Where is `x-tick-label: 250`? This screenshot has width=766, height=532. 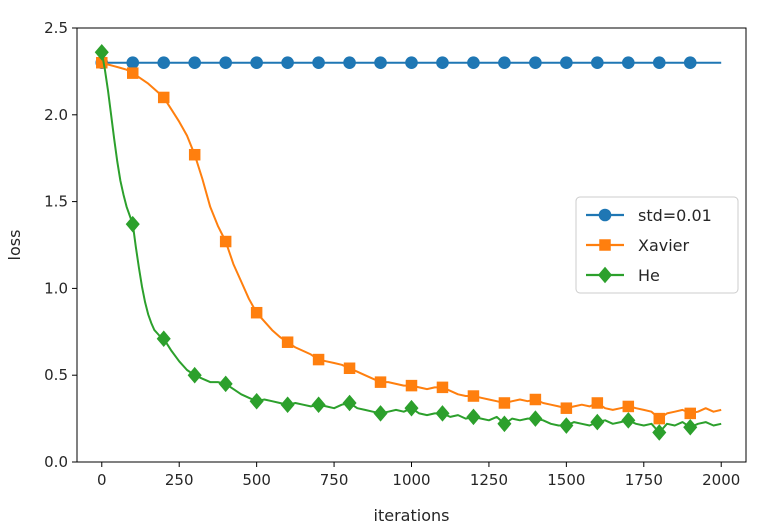
x-tick-label: 250 is located at coordinates (179, 480).